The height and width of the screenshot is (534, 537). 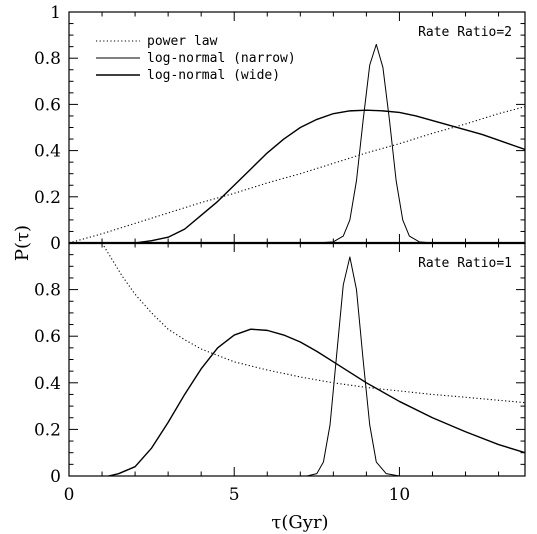 I want to click on y-tick-label: 1, so click(x=55, y=13).